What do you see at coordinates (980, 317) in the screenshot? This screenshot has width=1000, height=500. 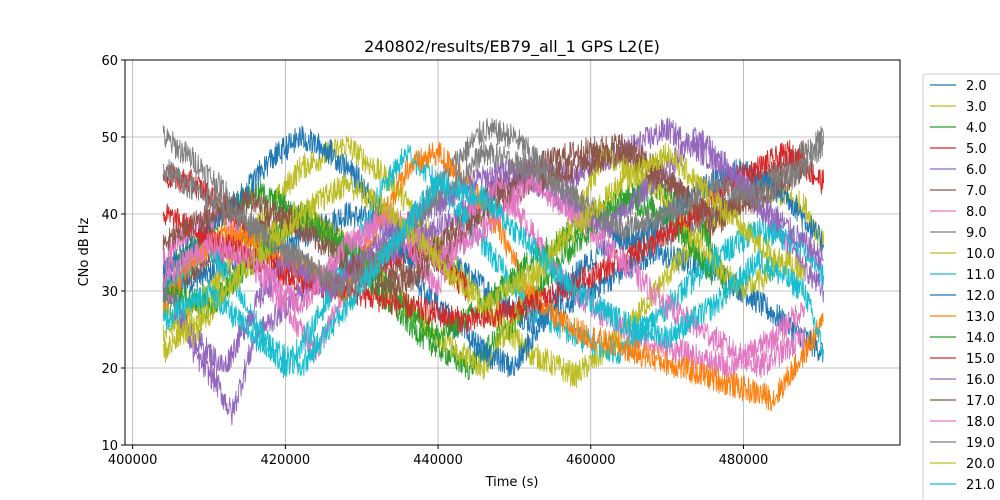 I see `legend-label: 13.0` at bounding box center [980, 317].